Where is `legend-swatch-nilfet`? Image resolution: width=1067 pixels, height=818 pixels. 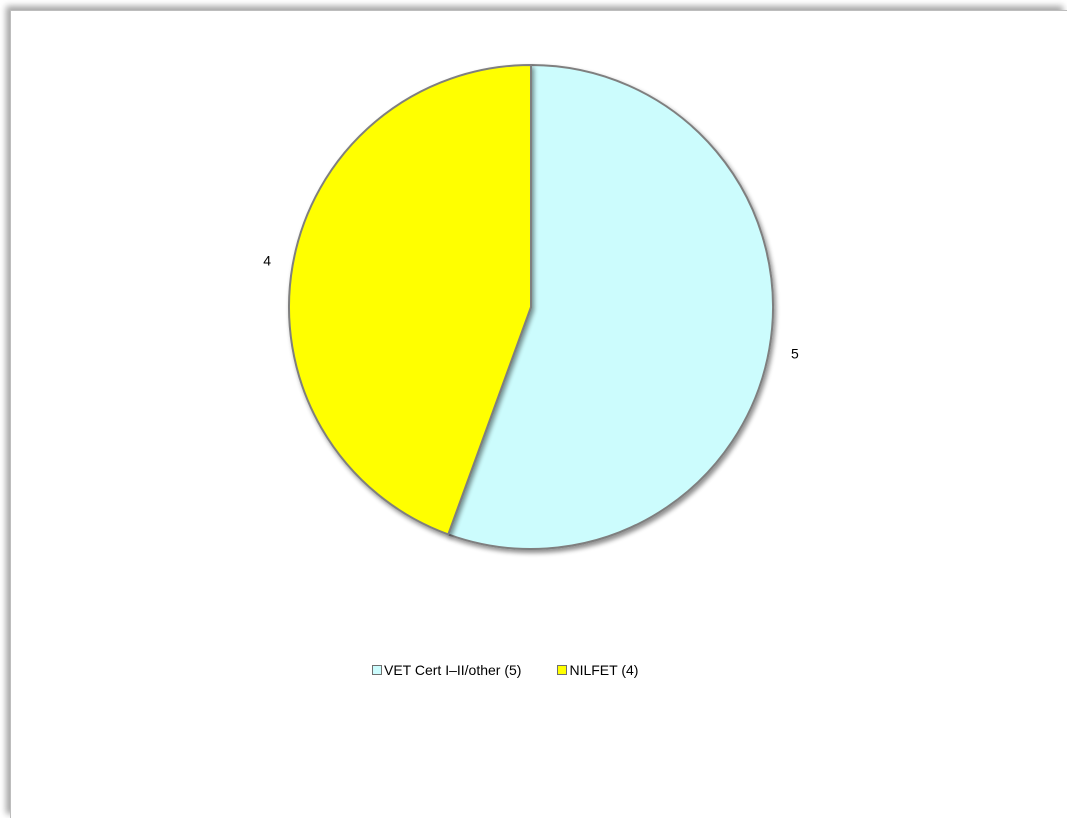 legend-swatch-nilfet is located at coordinates (562, 670).